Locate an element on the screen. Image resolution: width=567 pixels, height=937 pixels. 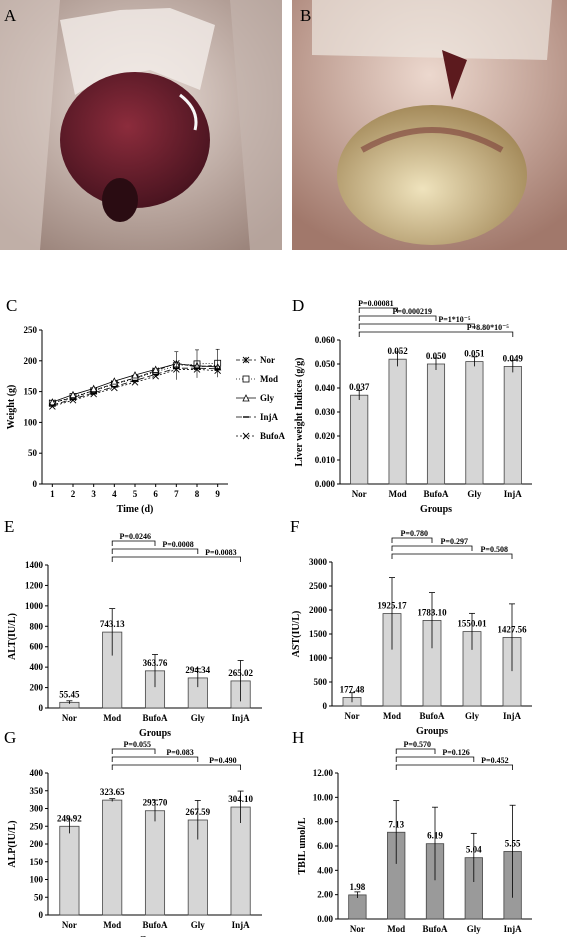
bar-d-nor is located at coordinates (359, 439).